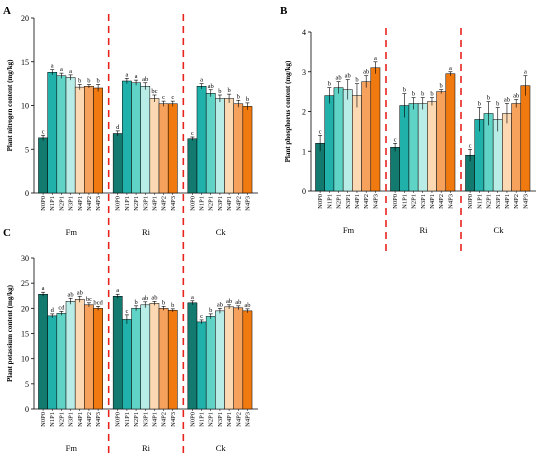 Image resolution: width=550 pixels, height=457 pixels. Describe the element at coordinates (25, 18) in the screenshot. I see `y-tick-label: 20` at that location.